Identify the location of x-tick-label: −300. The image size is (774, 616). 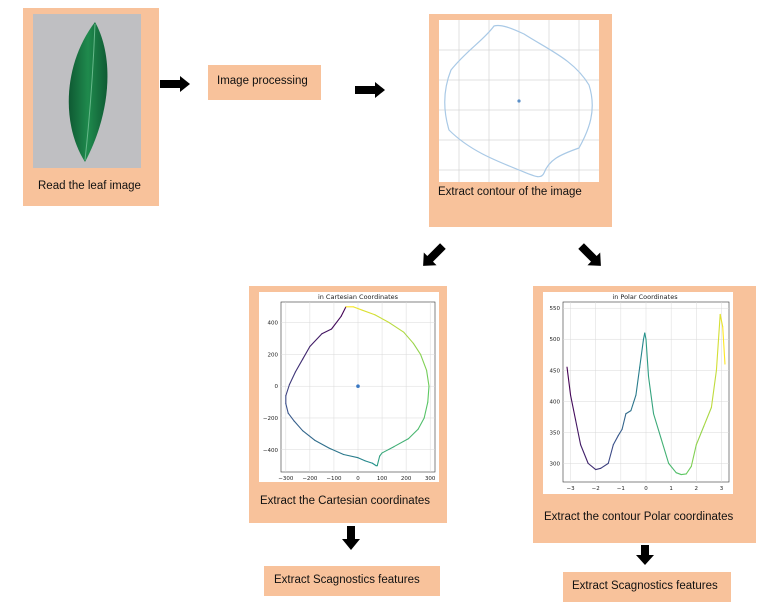
(286, 479).